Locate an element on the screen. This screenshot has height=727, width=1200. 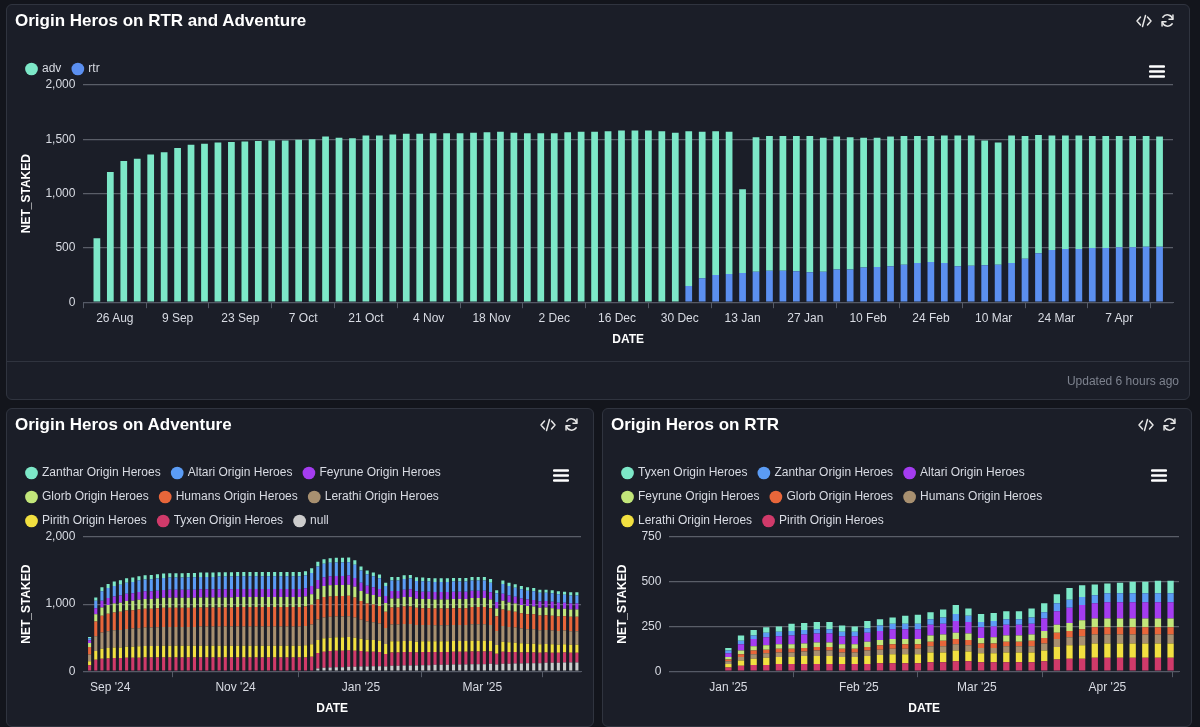
chart-title: Origin Heros on Adventure is located at coordinates (123, 425).